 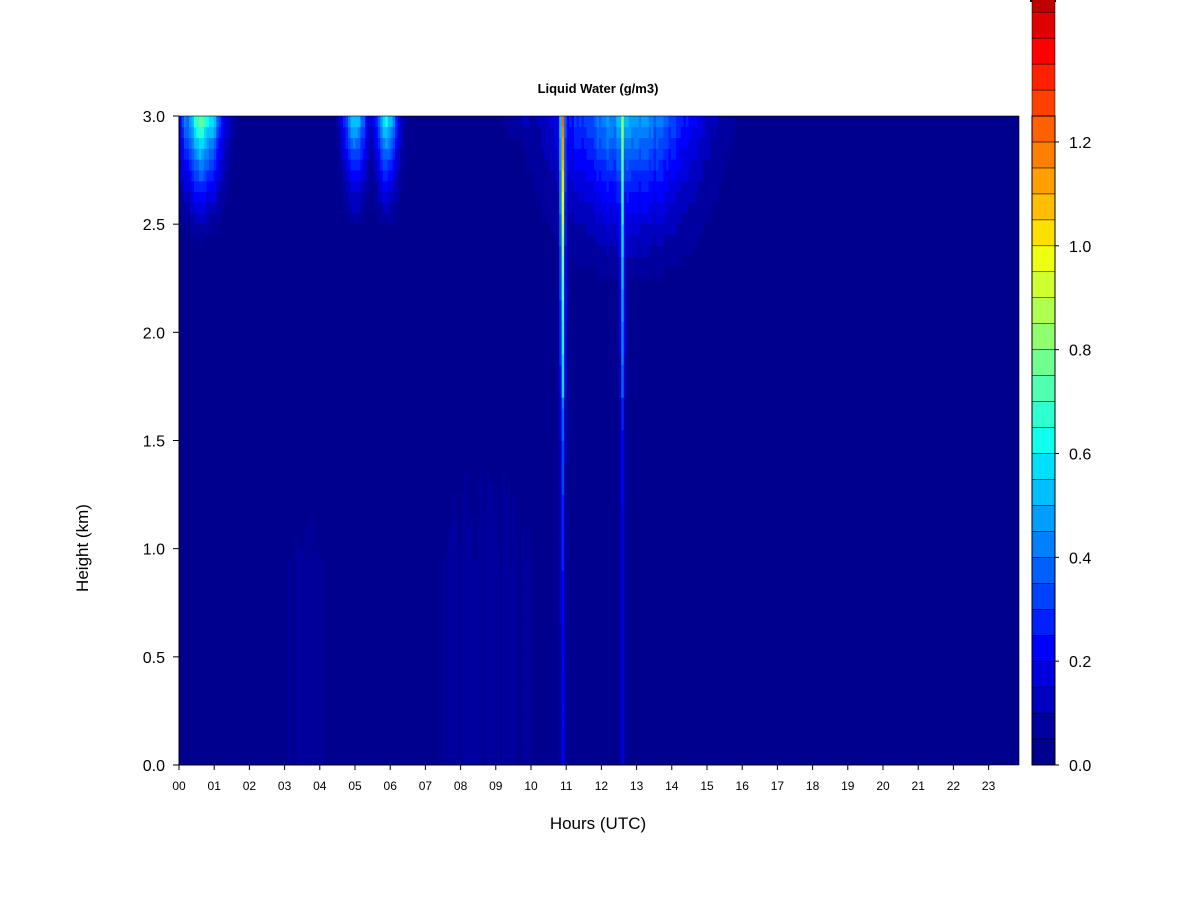 I want to click on x-tick-label: 21, so click(x=919, y=786).